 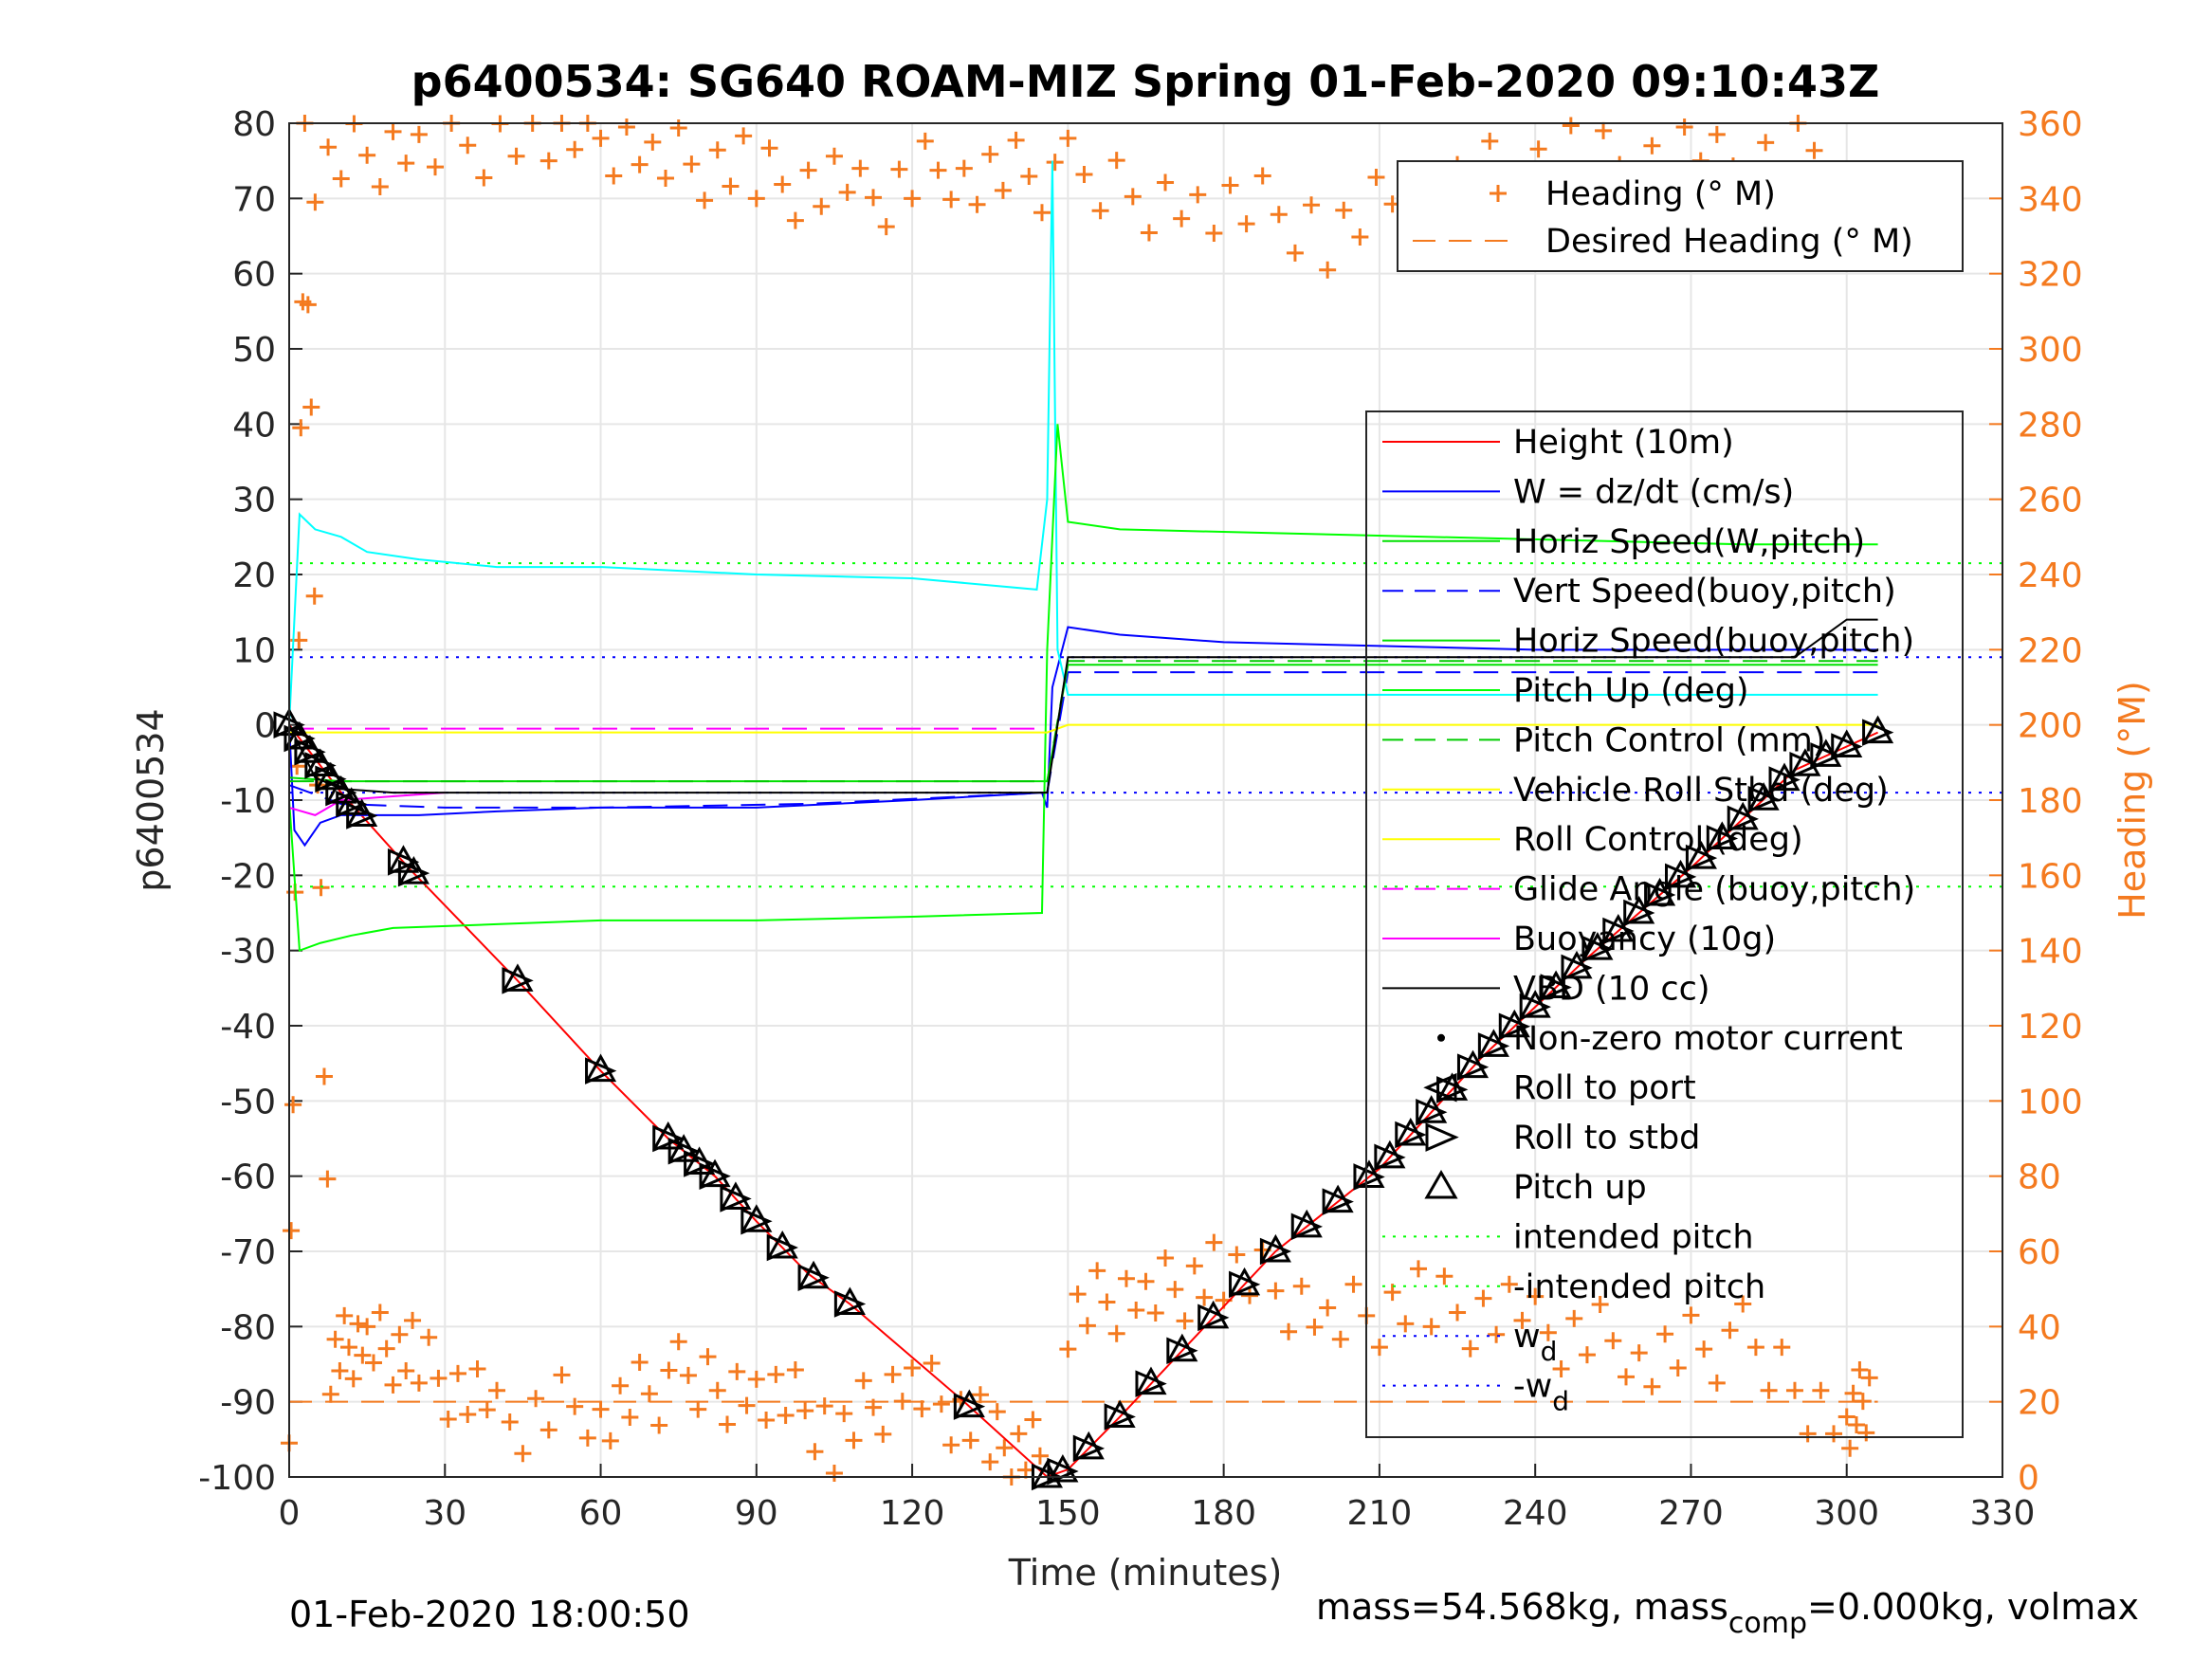 What do you see at coordinates (1606, 1139) in the screenshot?
I see `legend-label: Roll to stbd` at bounding box center [1606, 1139].